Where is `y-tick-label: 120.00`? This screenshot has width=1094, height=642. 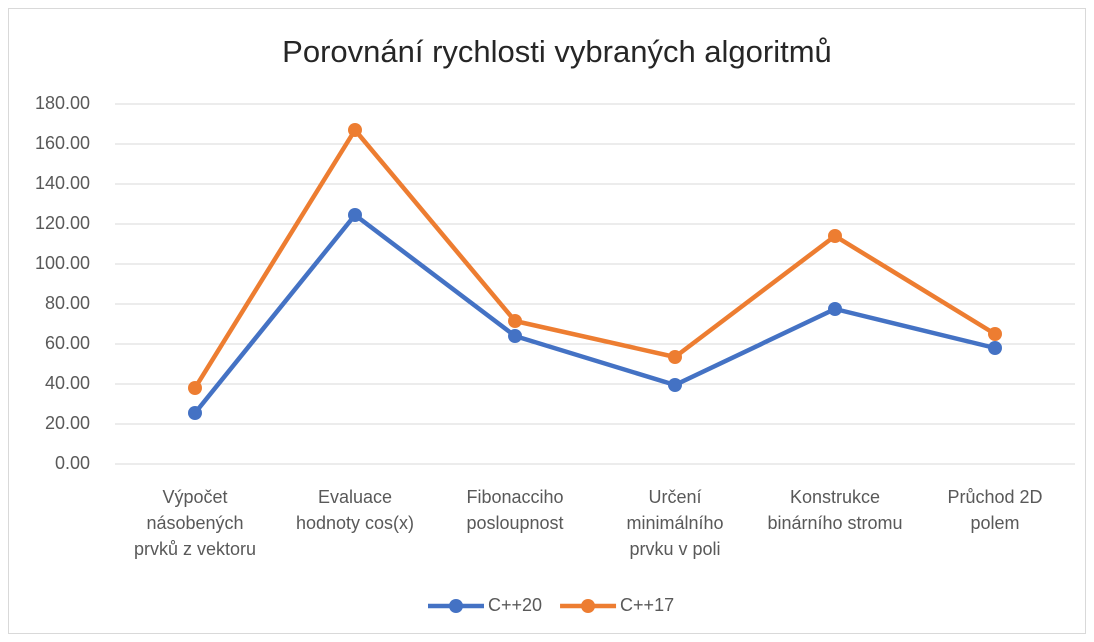
y-tick-label: 120.00 is located at coordinates (62, 223).